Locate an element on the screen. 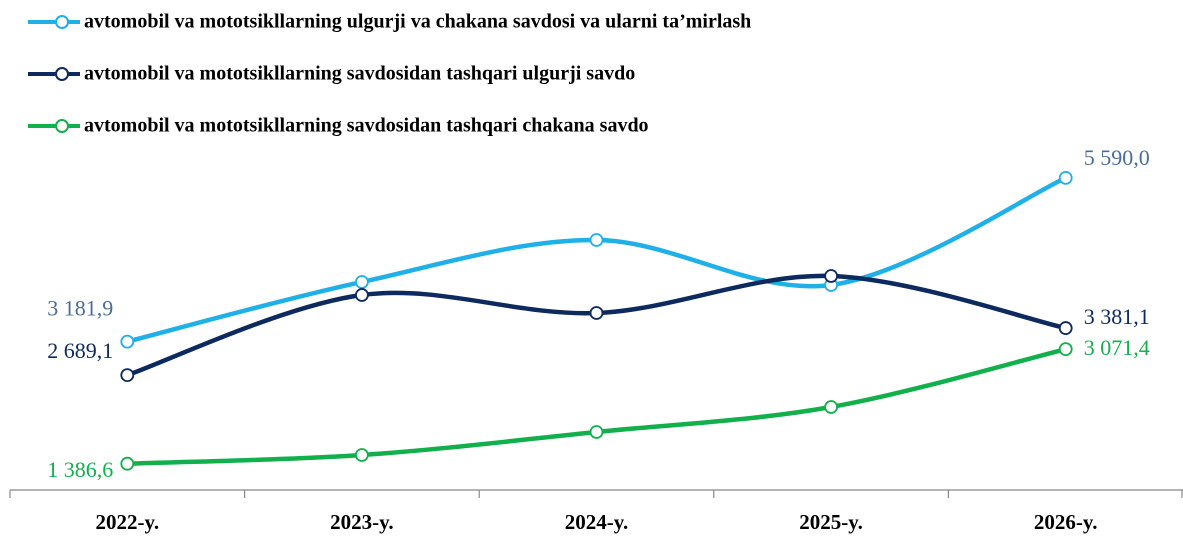 Image resolution: width=1183 pixels, height=540 pixels. x-tick-label: 2025-y. is located at coordinates (831, 522).